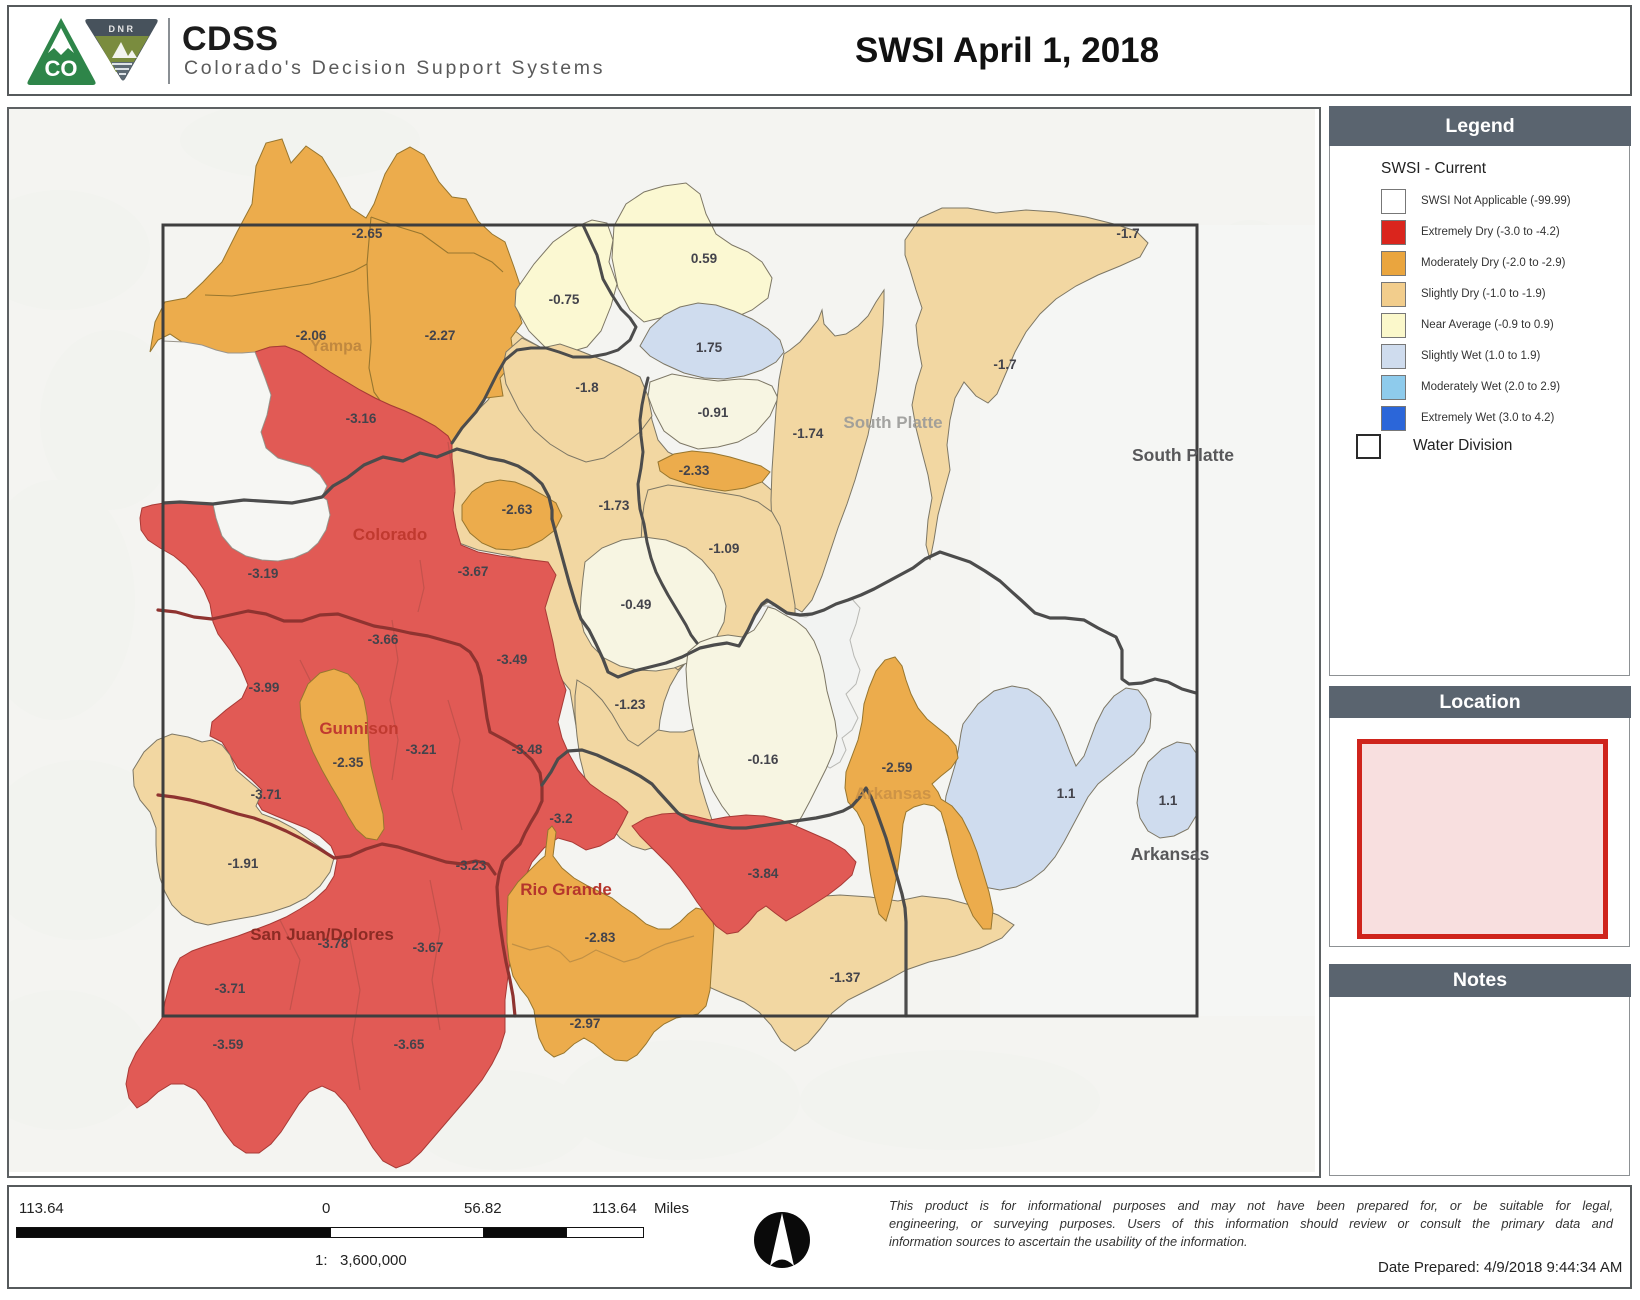  I want to click on svg-text: -3.78, so click(333, 943).